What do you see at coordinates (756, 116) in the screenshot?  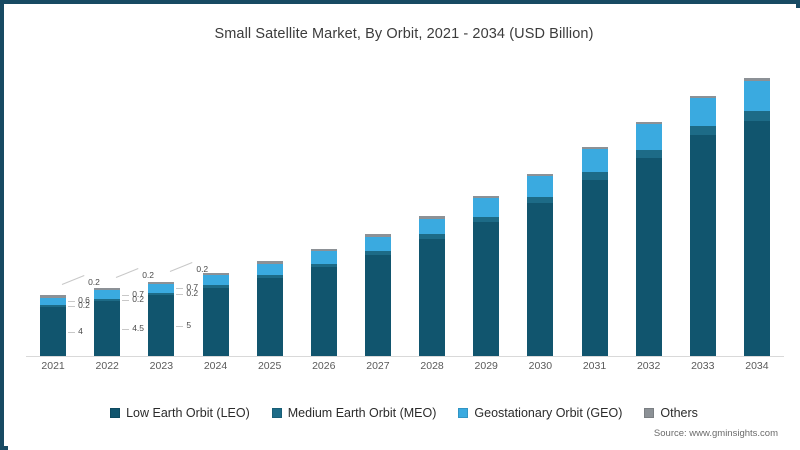 I see `bar-segment-2034-mediumearthorbitmeo` at bounding box center [756, 116].